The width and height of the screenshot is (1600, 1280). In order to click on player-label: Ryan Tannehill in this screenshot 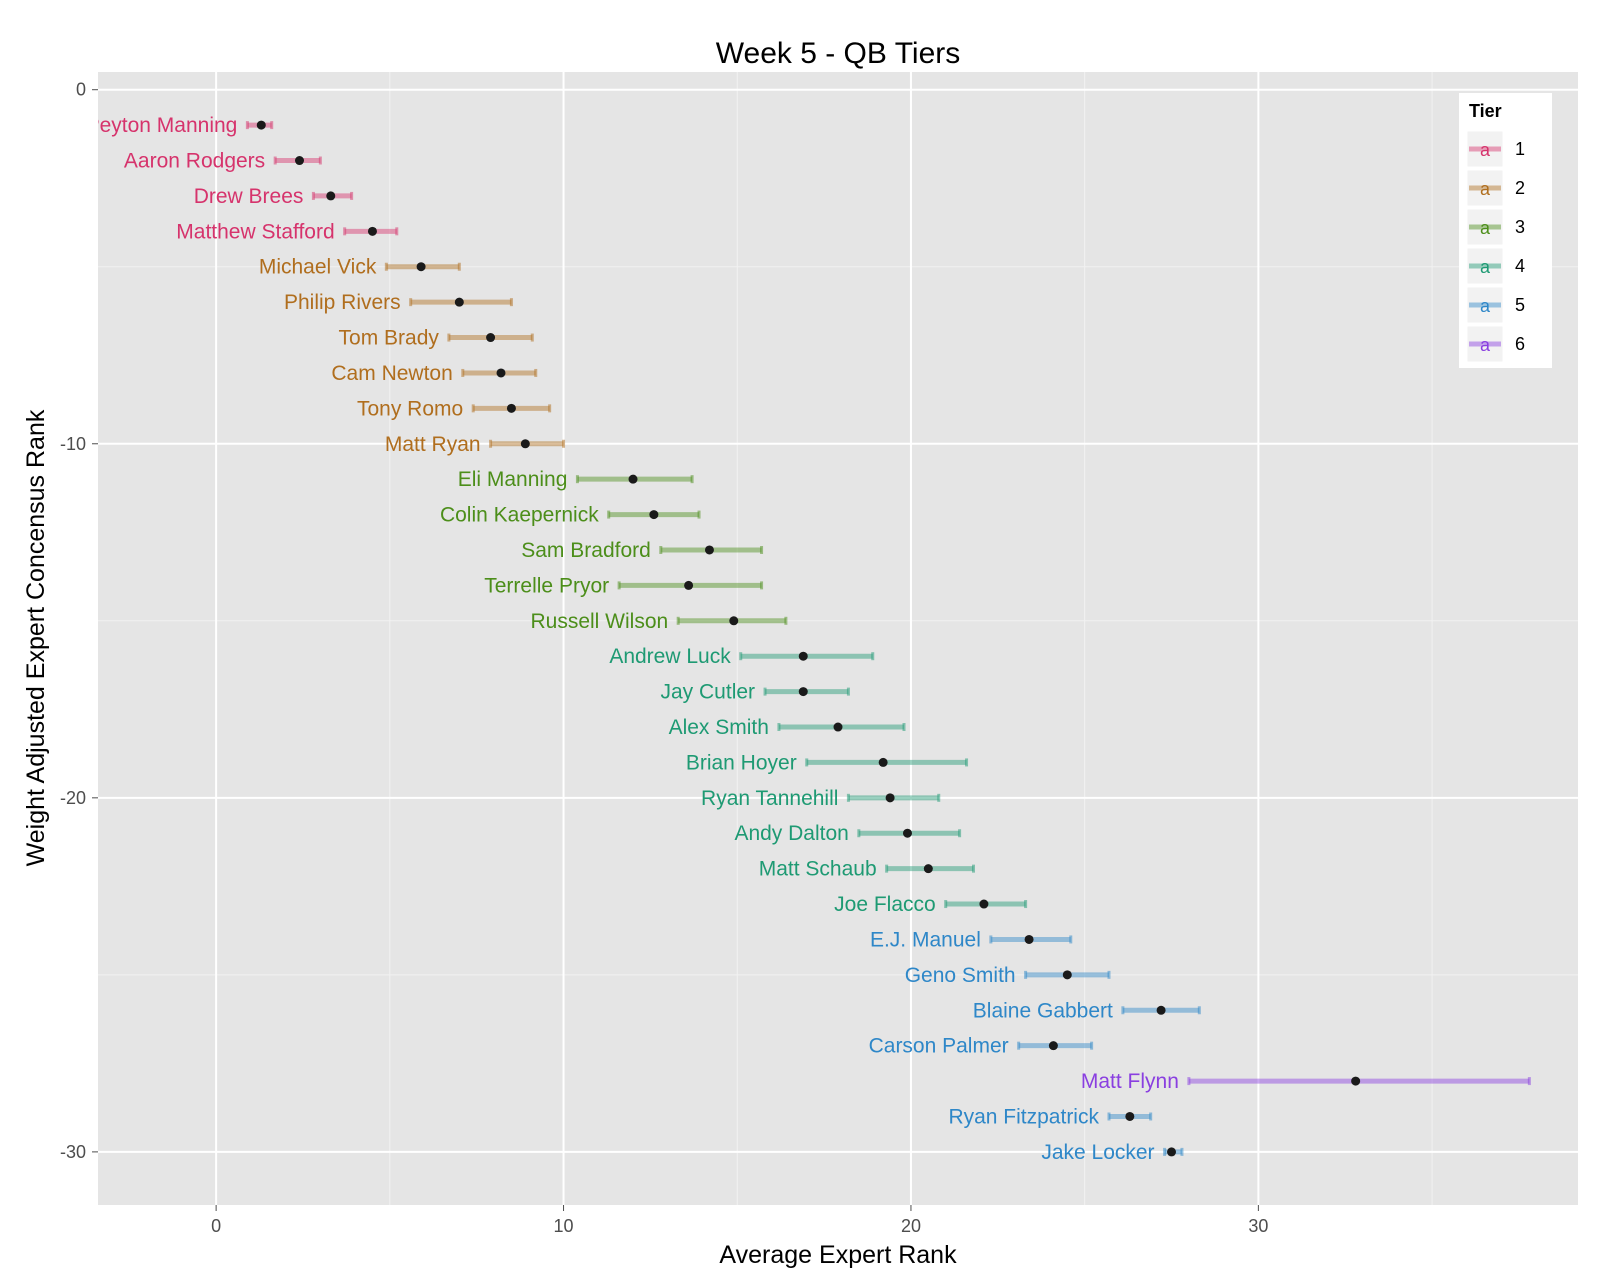, I will do `click(769, 798)`.